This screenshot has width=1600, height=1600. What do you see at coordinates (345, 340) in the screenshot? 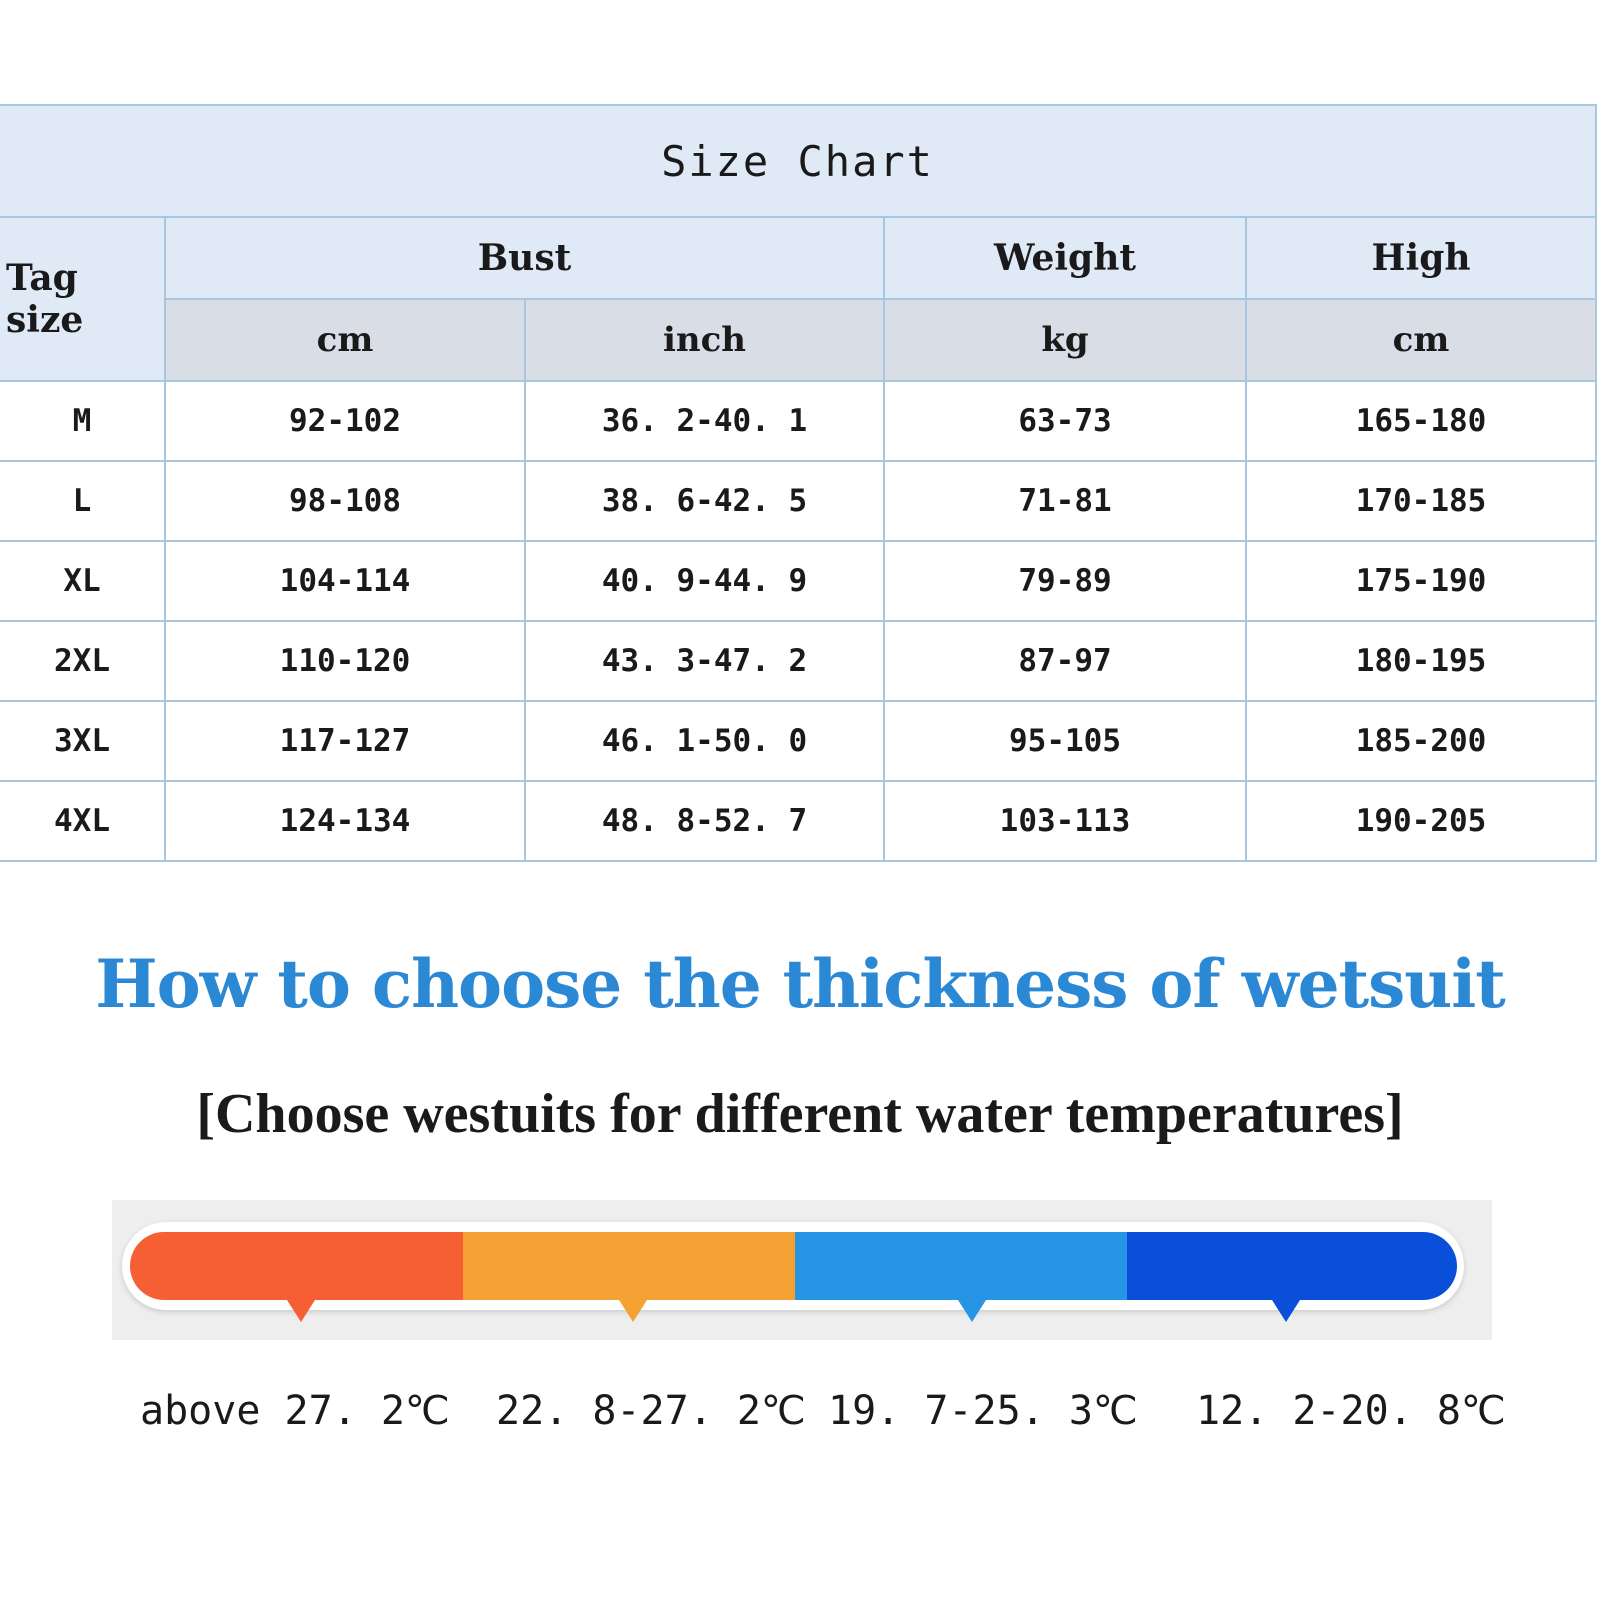
I see `bust-cm-unit: cm` at bounding box center [345, 340].